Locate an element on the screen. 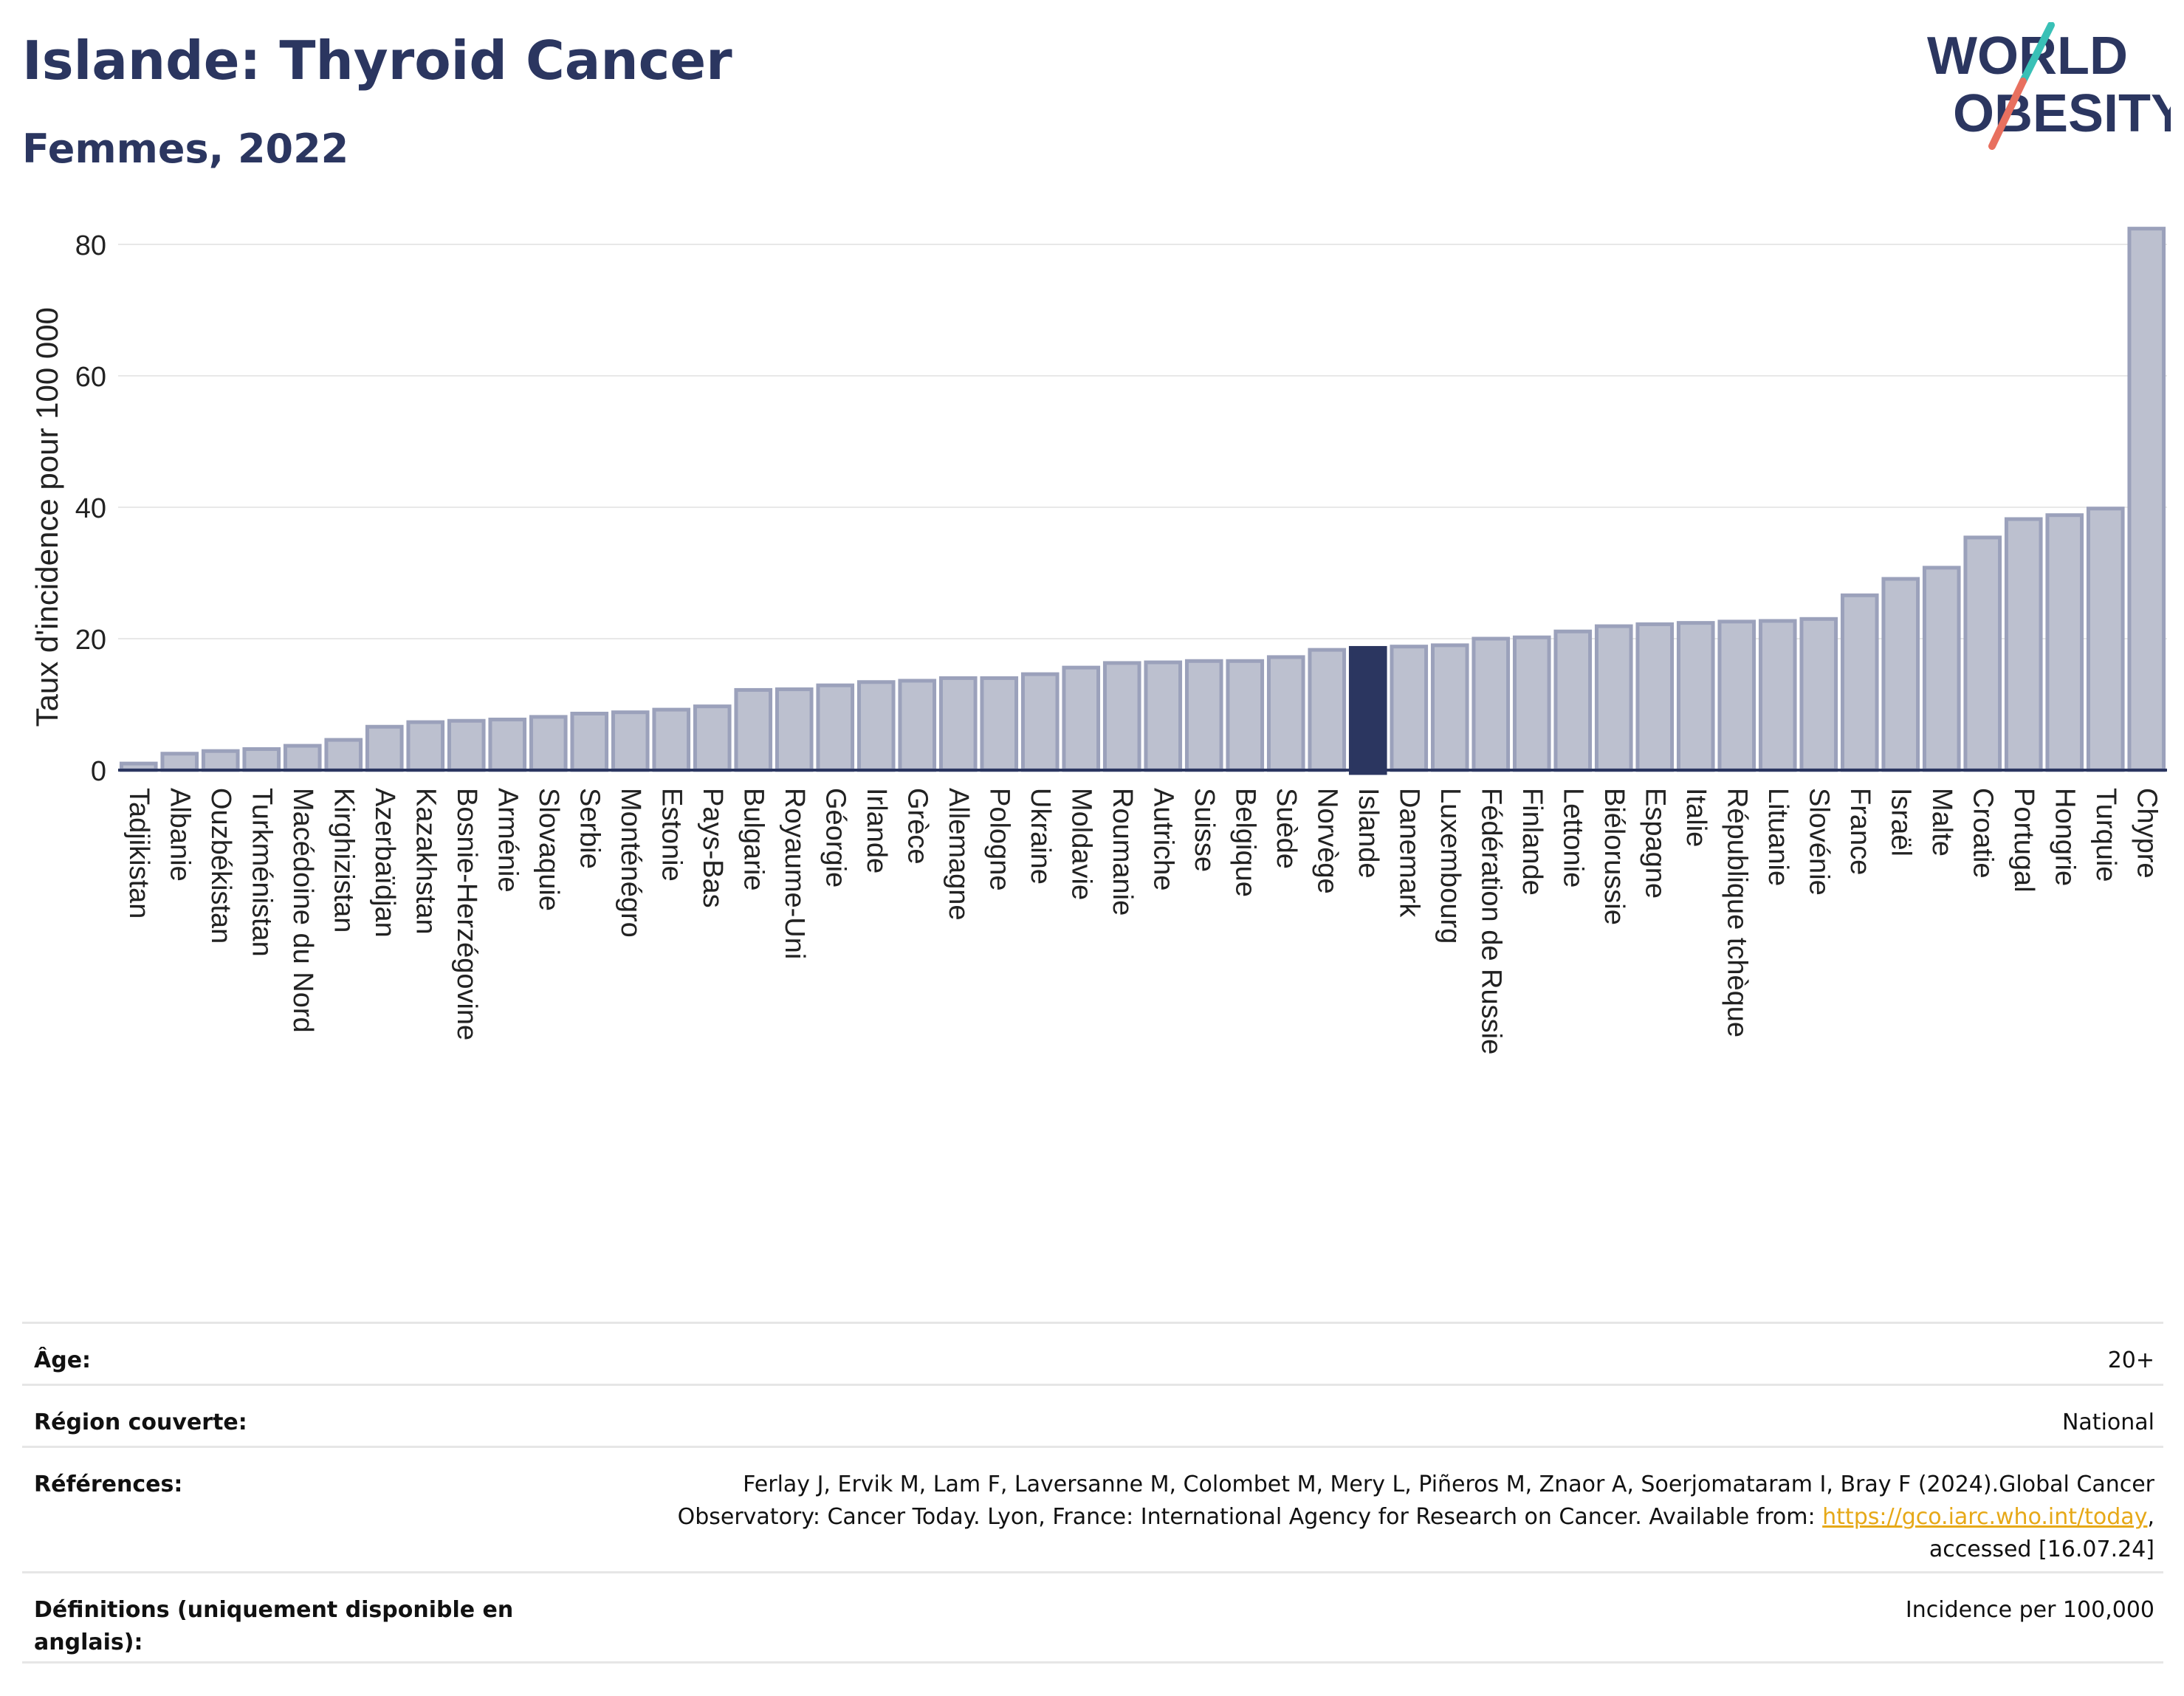  x-tick-label: Luxembourg is located at coordinates (1451, 866).